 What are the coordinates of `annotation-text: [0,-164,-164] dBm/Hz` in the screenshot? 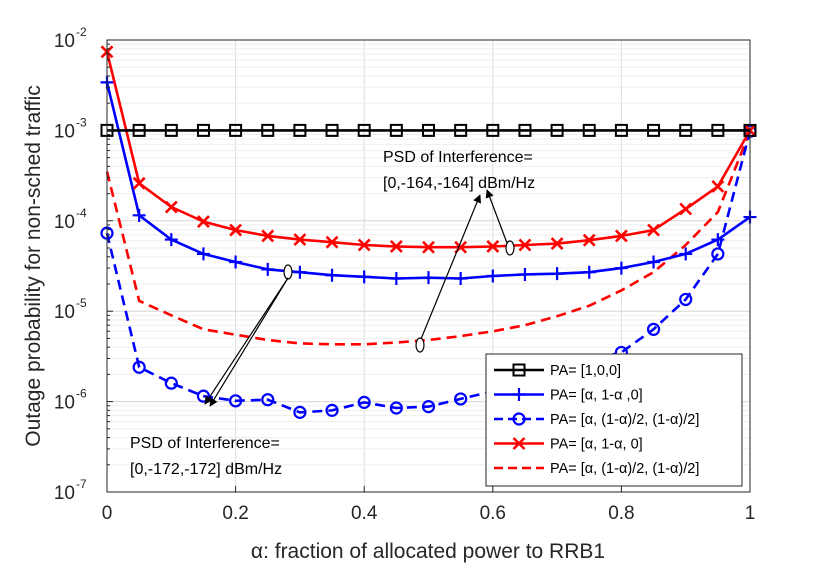 It's located at (459, 183).